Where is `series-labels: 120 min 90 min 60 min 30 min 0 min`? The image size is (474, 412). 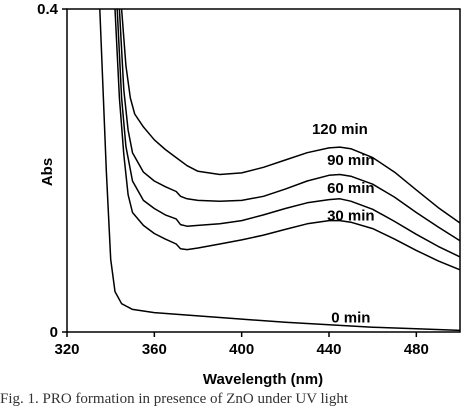
series-labels: 120 min 90 min 60 min 30 min 0 min is located at coordinates (343, 223).